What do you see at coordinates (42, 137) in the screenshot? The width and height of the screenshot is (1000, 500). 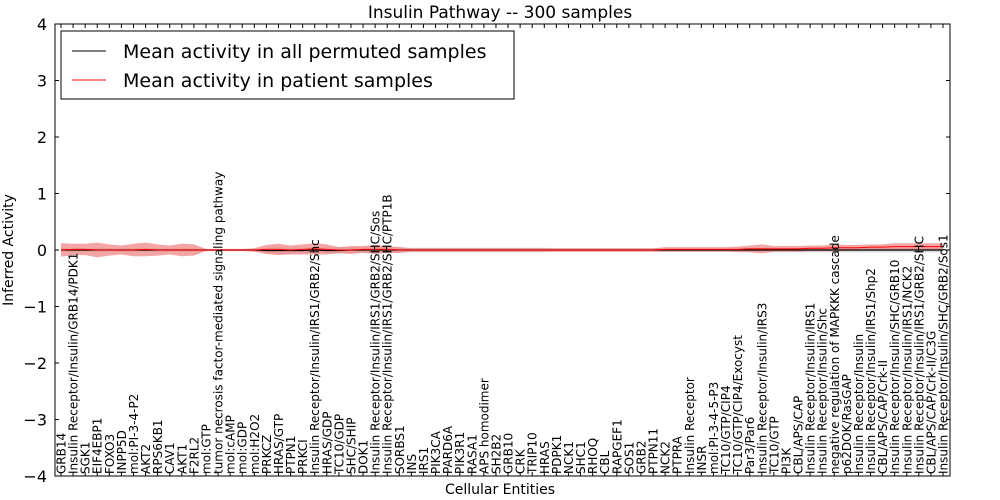 I see `y-tick-label: 2` at bounding box center [42, 137].